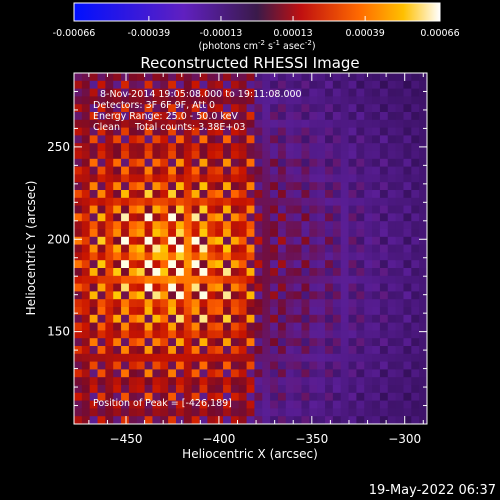 This screenshot has height=500, width=500. Describe the element at coordinates (126, 439) in the screenshot. I see `x-tick-label: −450` at that location.